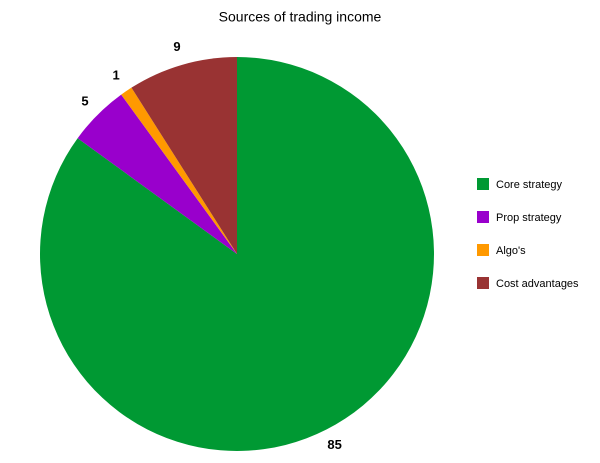  What do you see at coordinates (176, 46) in the screenshot?
I see `value-label: 9` at bounding box center [176, 46].